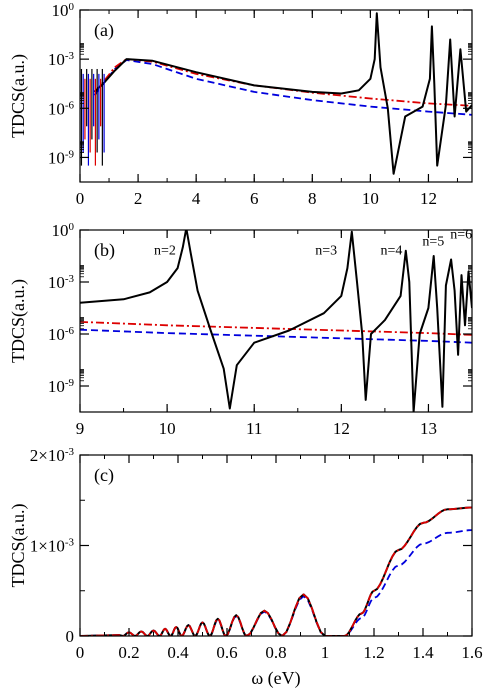  What do you see at coordinates (104, 30) in the screenshot?
I see `panel-label: (a)` at bounding box center [104, 30].